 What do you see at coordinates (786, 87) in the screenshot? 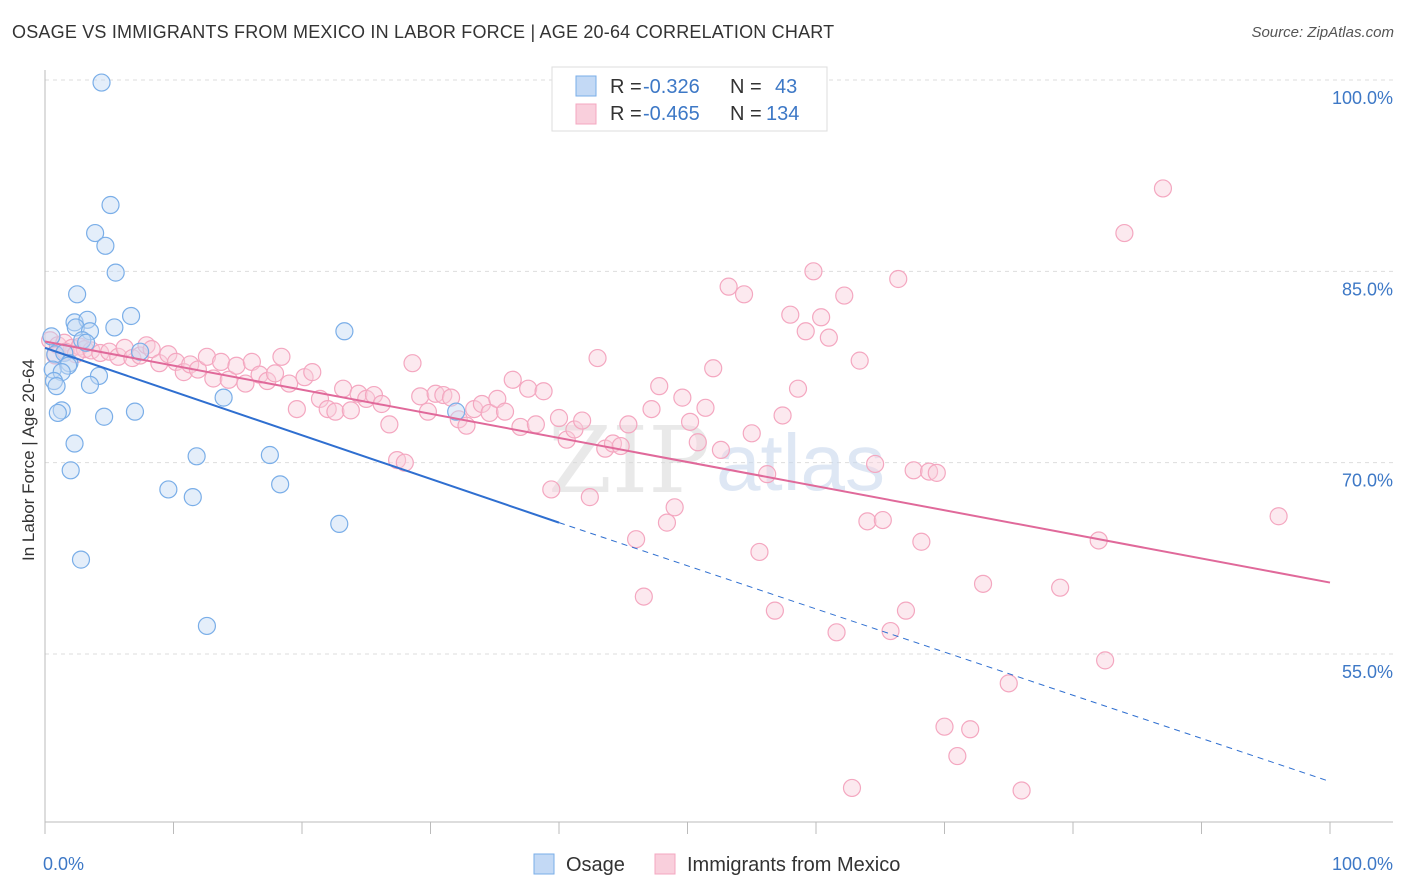
I see `legend-n-value-1: 43` at bounding box center [786, 87].